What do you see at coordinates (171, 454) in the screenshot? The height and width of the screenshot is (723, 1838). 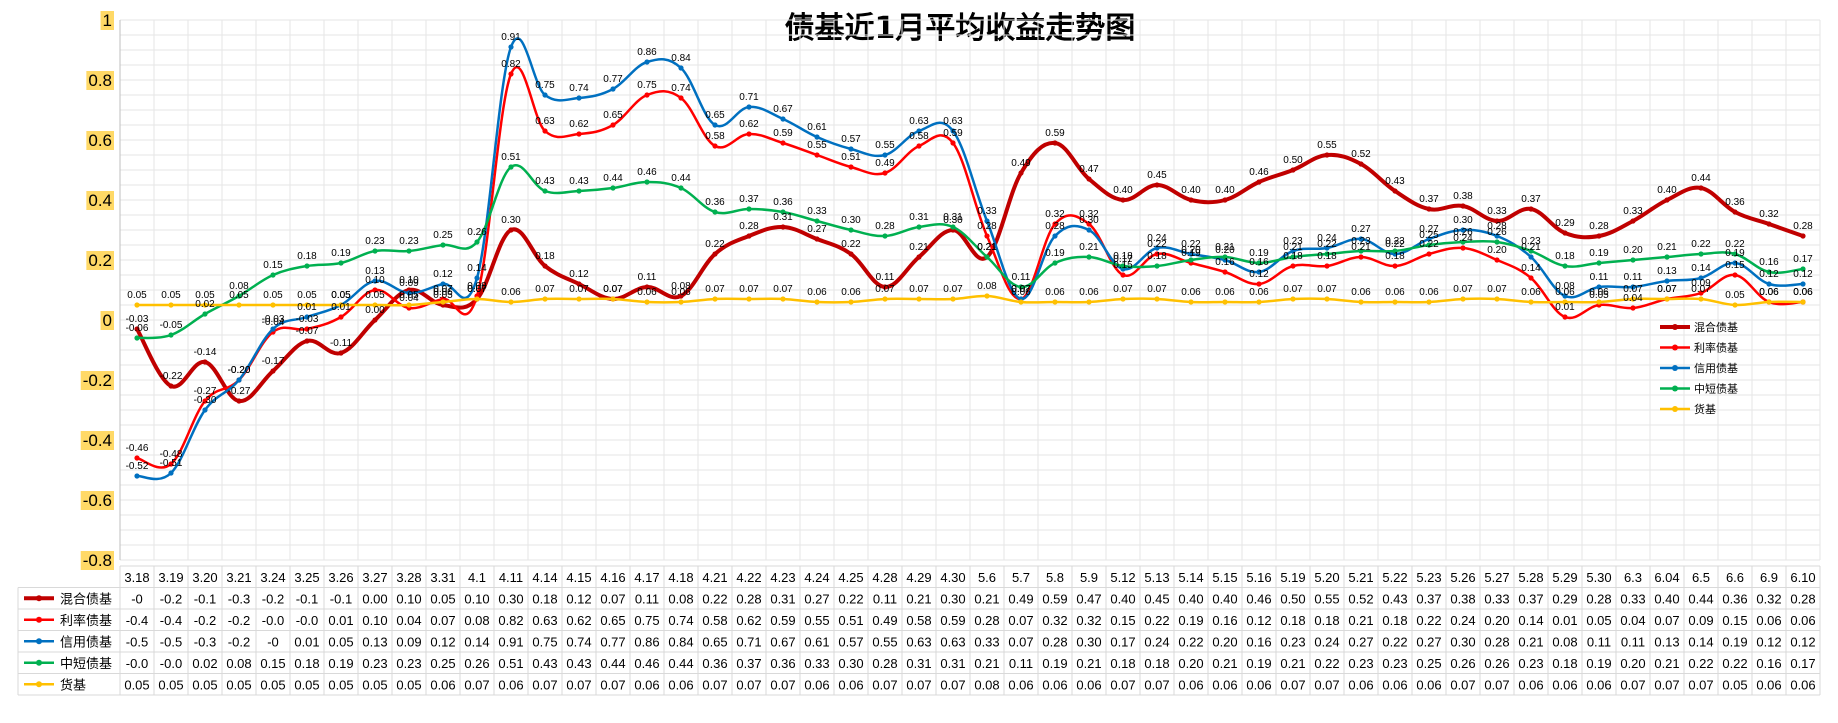 I see `data-label: -0.48` at bounding box center [171, 454].